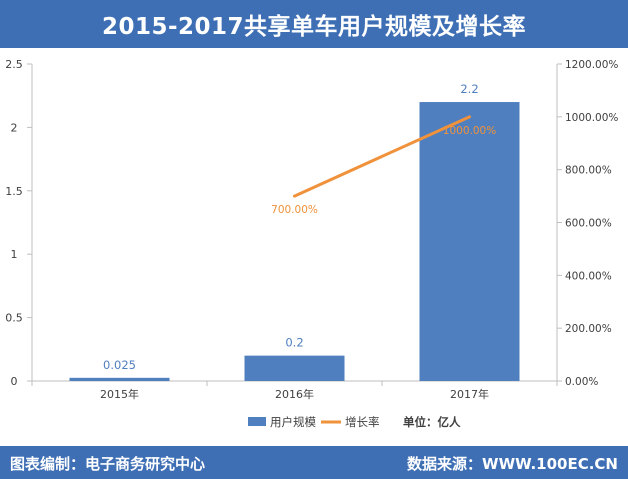 Image resolution: width=628 pixels, height=479 pixels. What do you see at coordinates (108, 464) in the screenshot?
I see `footer-credit: 图表编制：电子商务研究中心` at bounding box center [108, 464].